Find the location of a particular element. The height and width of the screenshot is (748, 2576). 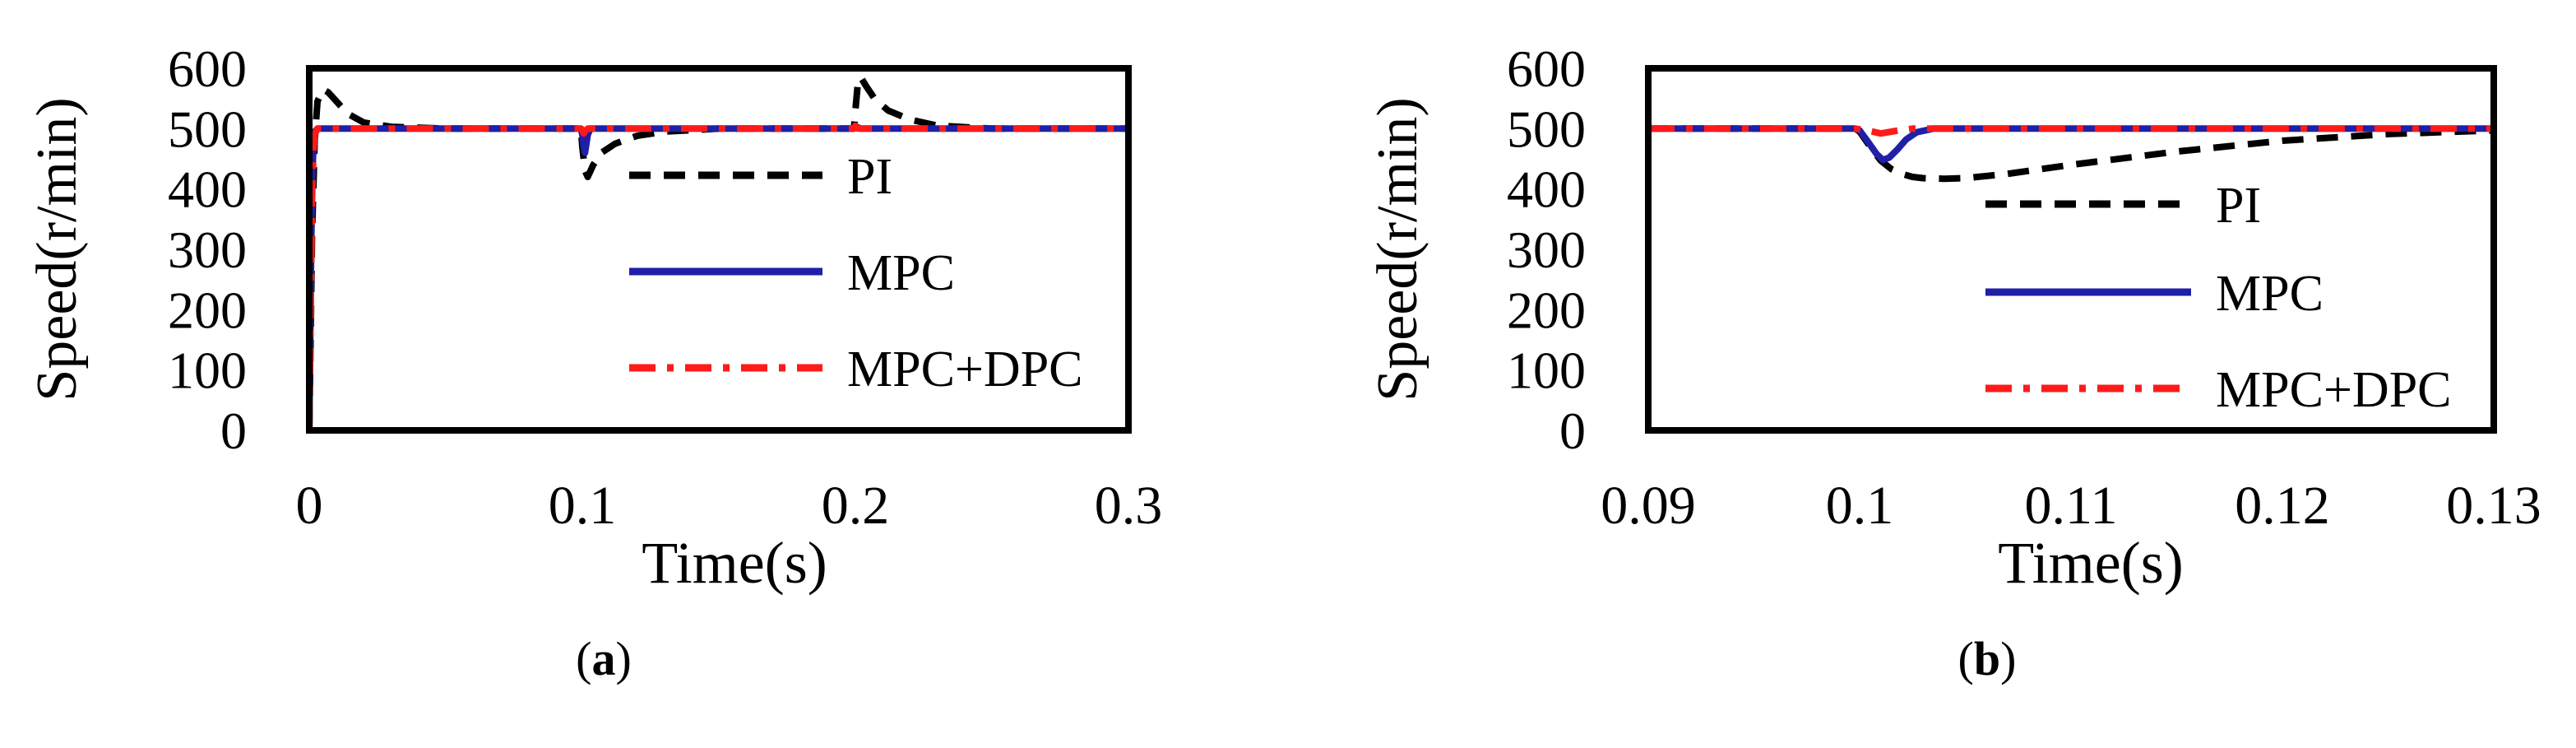

x-tick-label: 0.2 is located at coordinates (856, 506).